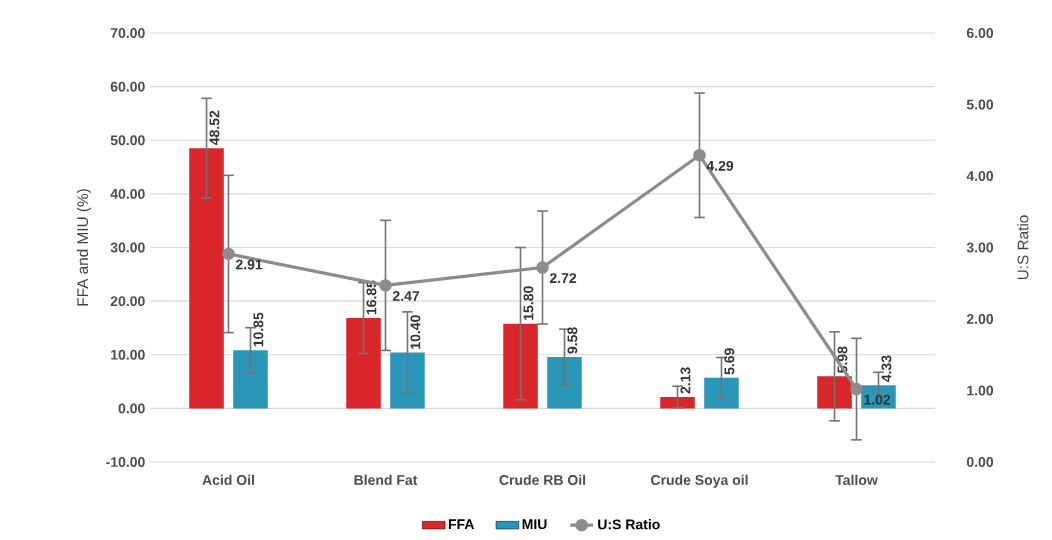  What do you see at coordinates (386, 479) in the screenshot?
I see `x-tick-label: Blend Fat` at bounding box center [386, 479].